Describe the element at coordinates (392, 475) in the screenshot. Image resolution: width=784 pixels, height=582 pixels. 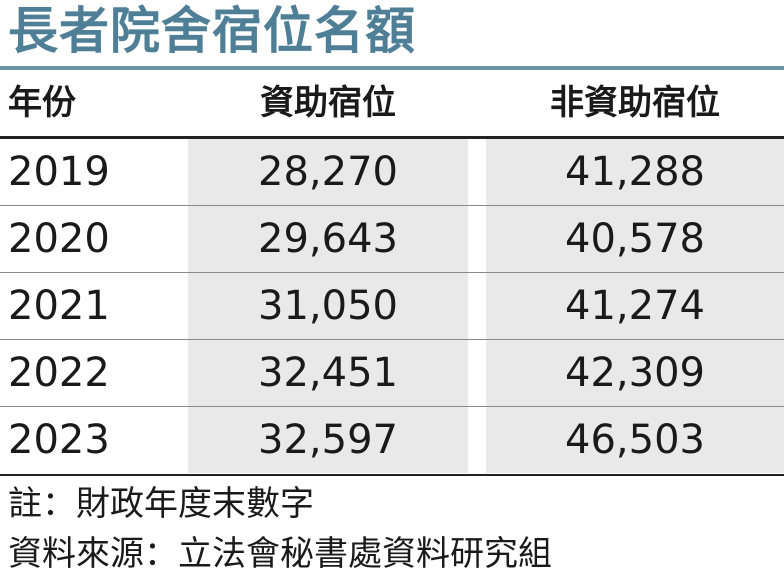
I see `table-bottom-divider` at that location.